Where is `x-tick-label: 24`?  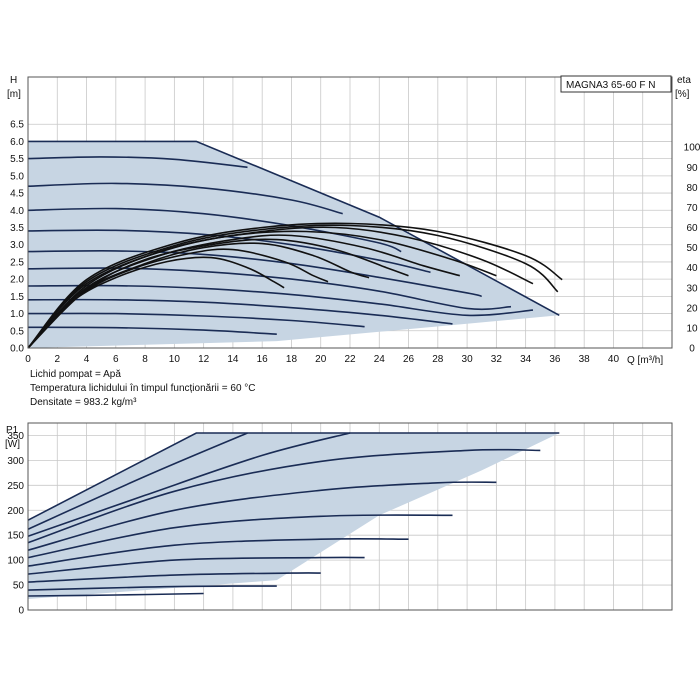 x-tick-label: 24 is located at coordinates (380, 359).